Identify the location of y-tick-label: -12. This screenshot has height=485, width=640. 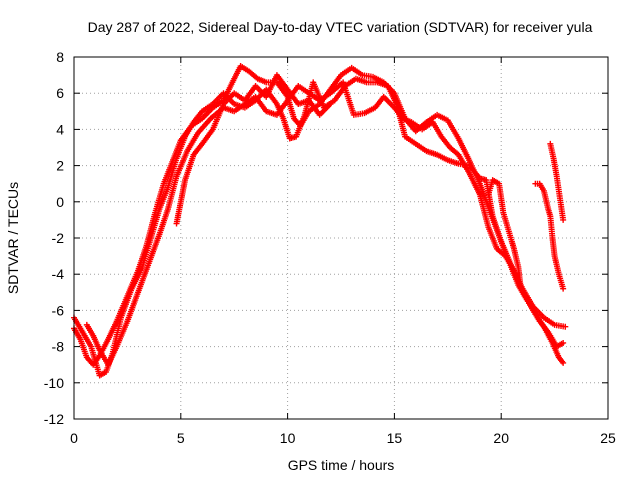
(54, 419).